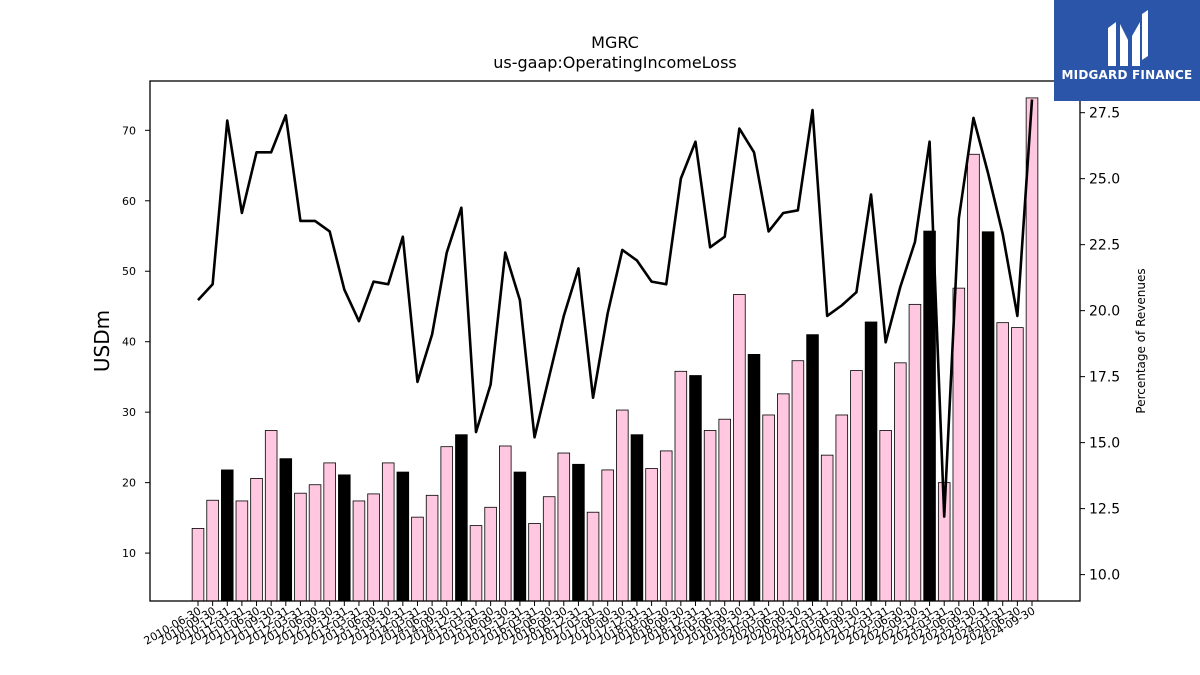 This screenshot has height=675, width=1200. I want to click on y-axis-label: USDm, so click(102, 341).